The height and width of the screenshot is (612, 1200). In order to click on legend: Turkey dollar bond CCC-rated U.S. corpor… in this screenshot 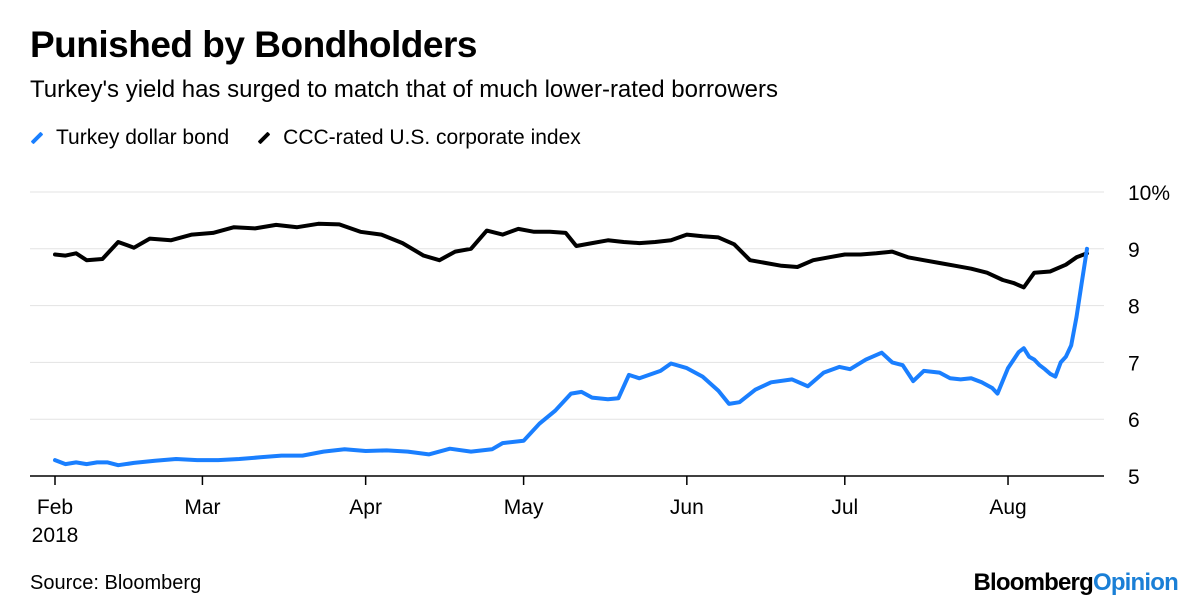, I will do `click(319, 138)`.